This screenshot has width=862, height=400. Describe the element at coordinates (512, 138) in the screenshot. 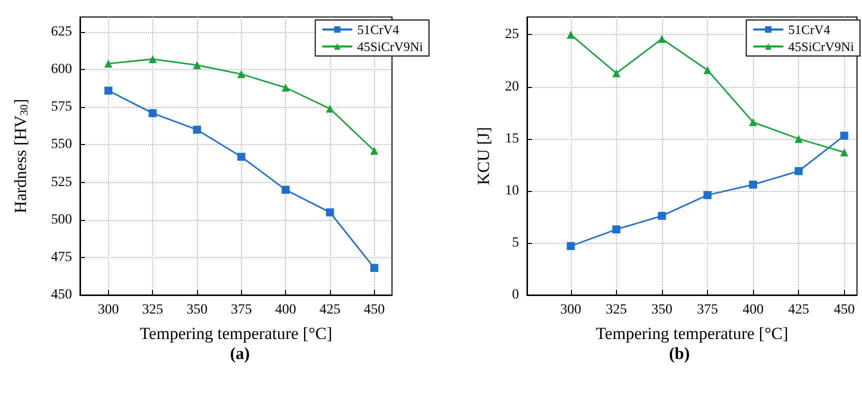

I see `y-tick-label: 15` at that location.